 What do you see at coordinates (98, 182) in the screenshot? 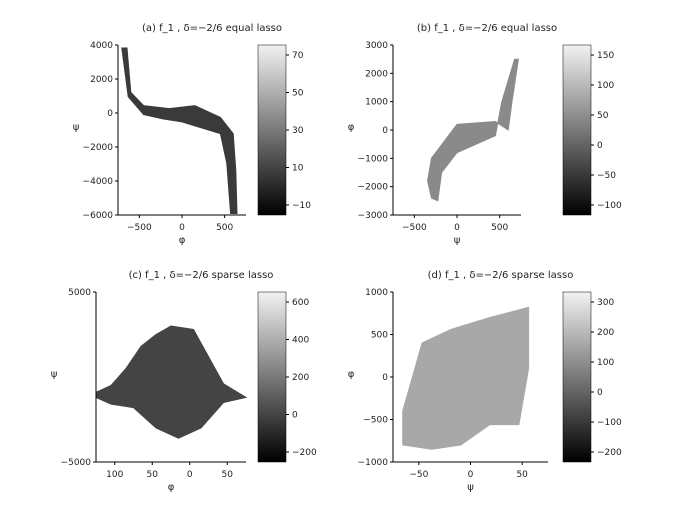
I see `y-tick-label: −4000` at bounding box center [98, 182].